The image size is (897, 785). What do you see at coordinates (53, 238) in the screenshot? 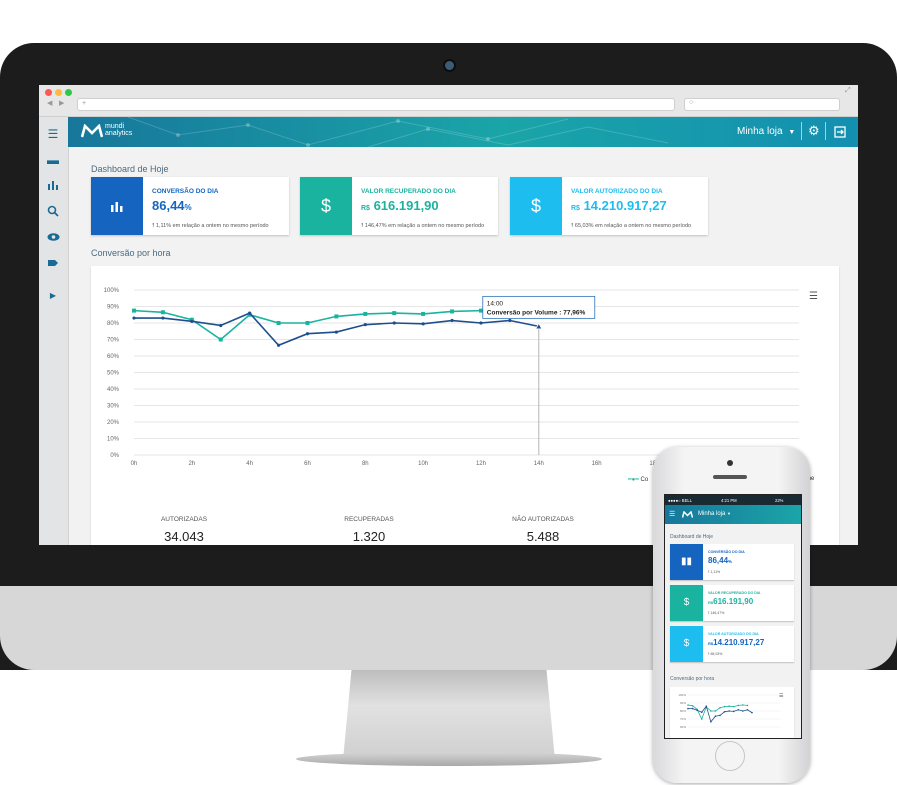
I see `eye-icon` at bounding box center [53, 238].